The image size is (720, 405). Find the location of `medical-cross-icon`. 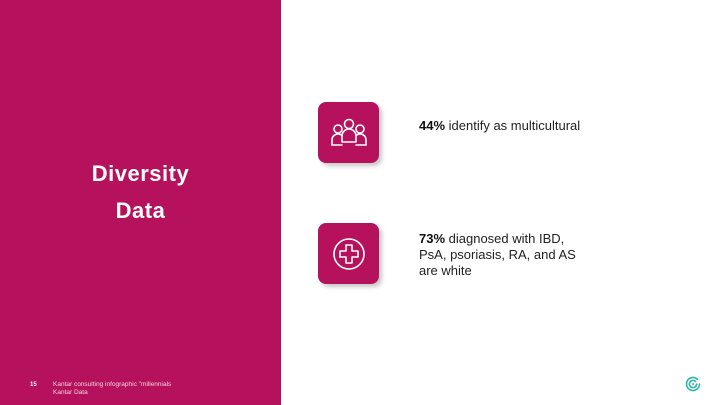

medical-cross-icon is located at coordinates (348, 253).